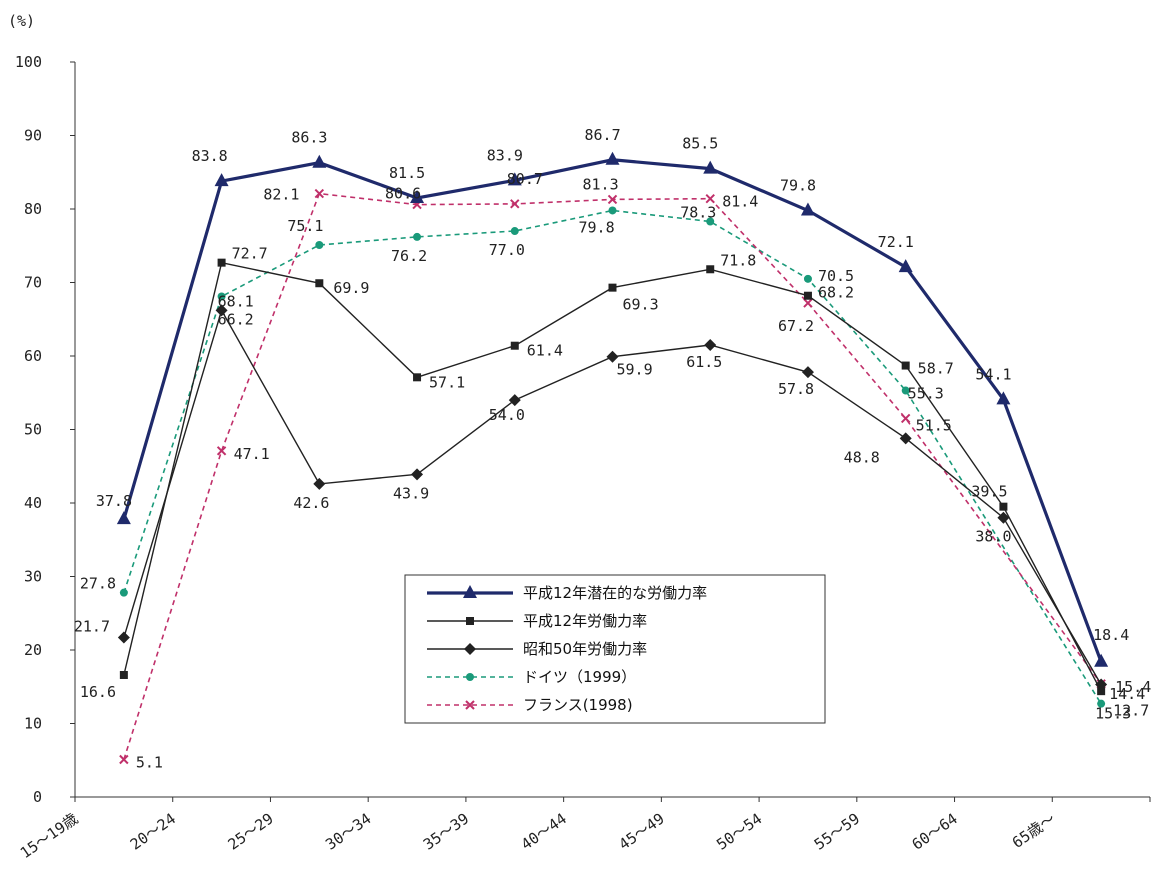  I want to click on y-tick-label: 70, so click(33, 283).